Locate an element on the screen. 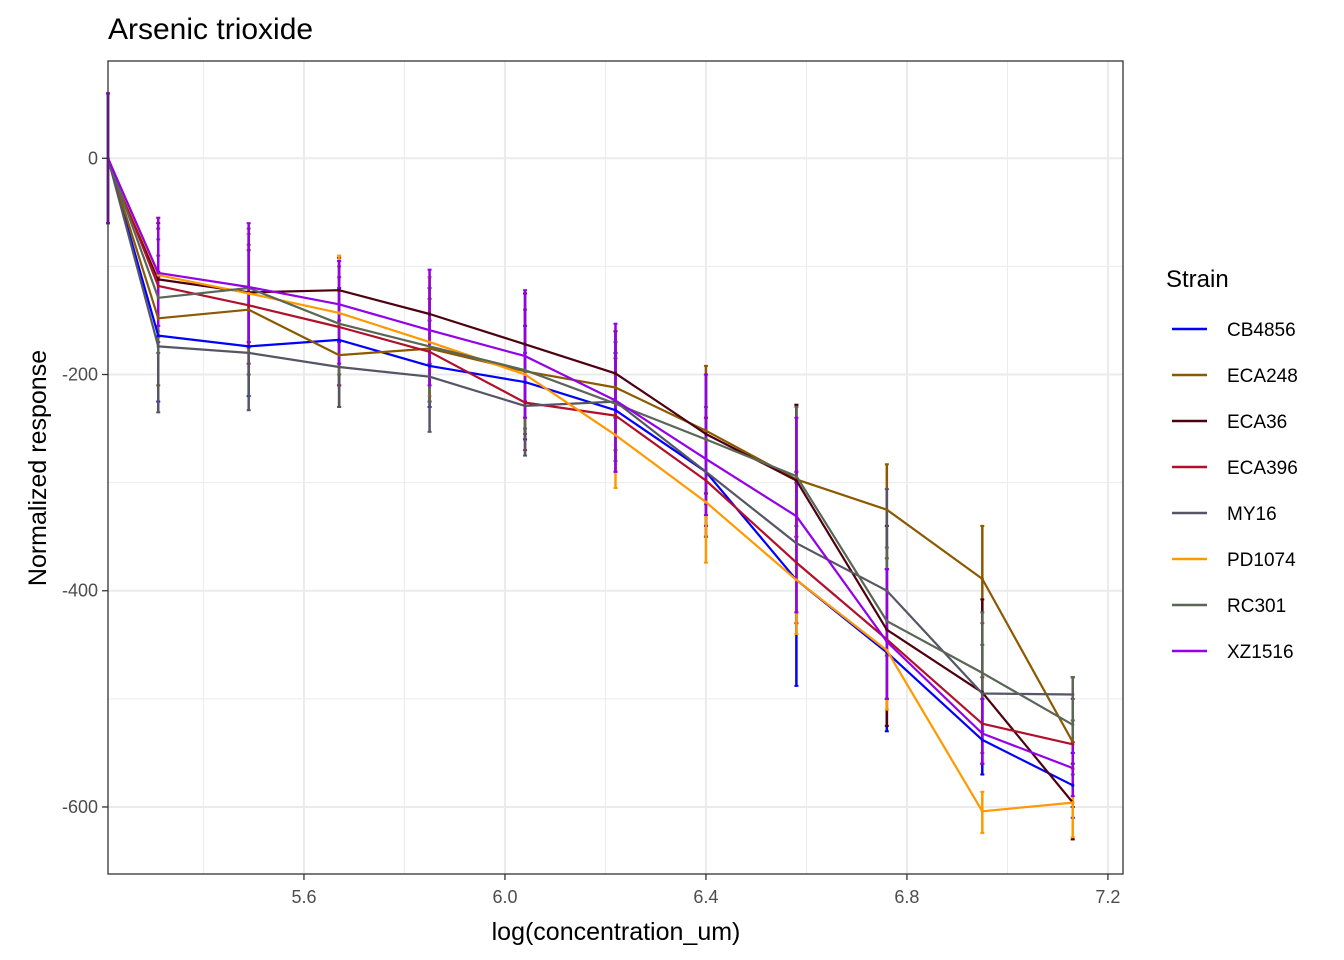  x-axis-title: log(concentration_um) is located at coordinates (616, 932).